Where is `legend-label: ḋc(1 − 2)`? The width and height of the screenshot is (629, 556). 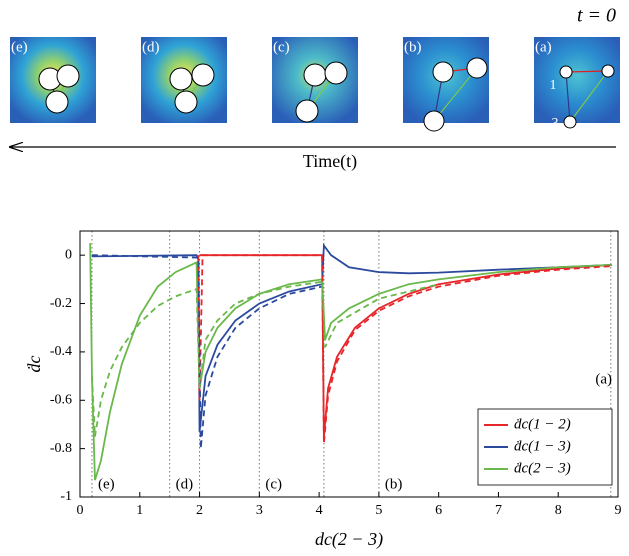 legend-label: ḋc(1 − 2) is located at coordinates (542, 424).